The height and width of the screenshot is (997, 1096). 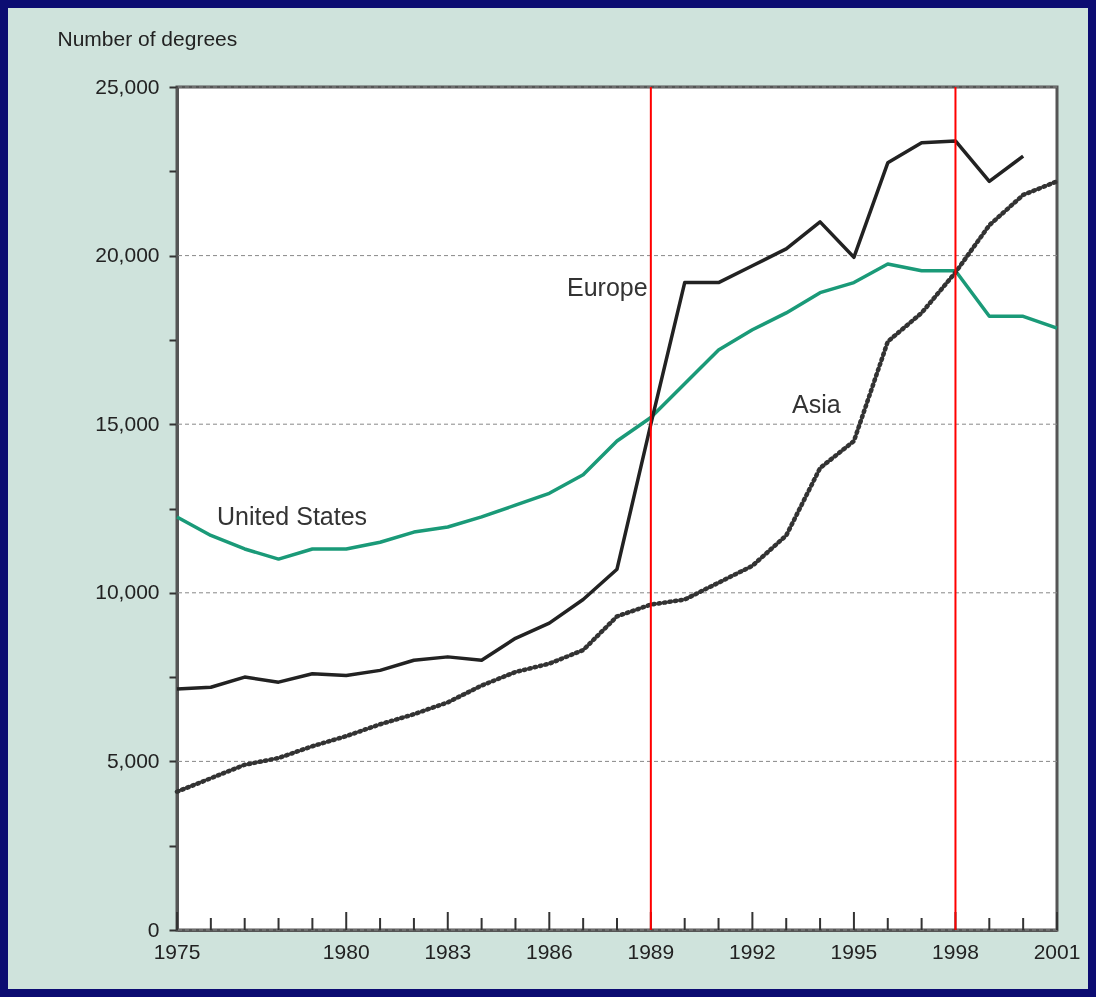 I want to click on y-tick-label: 25,000, so click(x=127, y=86).